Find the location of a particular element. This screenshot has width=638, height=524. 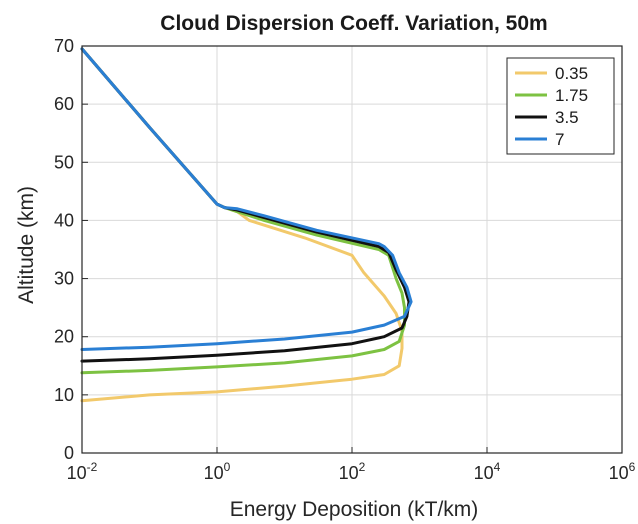

x-axis-ticks: 10⁻² 10⁰ 10² 10⁴ 10⁶ is located at coordinates (351, 465).